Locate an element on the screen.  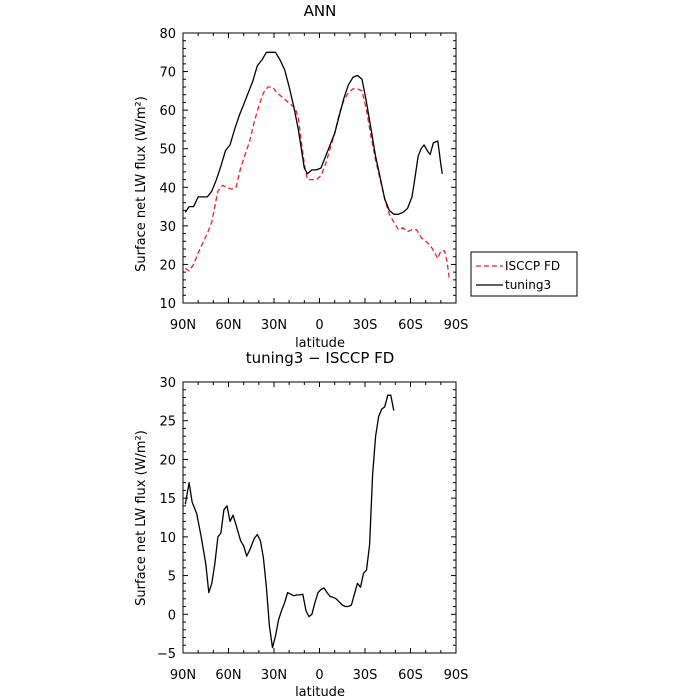
chart-1-title: ANN is located at coordinates (320, 11).